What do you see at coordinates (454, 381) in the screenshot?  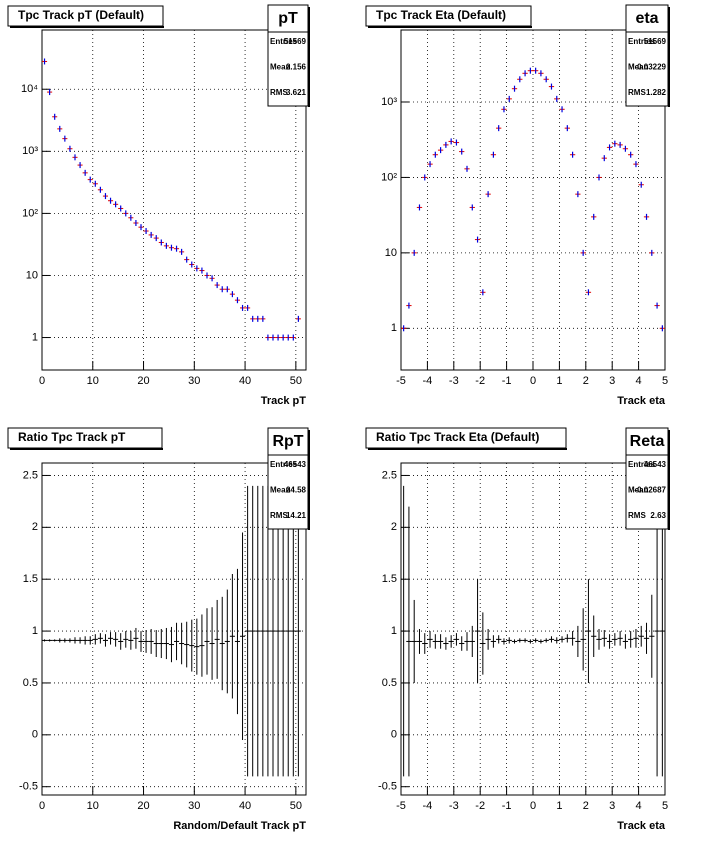 I see `x-tick-label: -3` at bounding box center [454, 381].